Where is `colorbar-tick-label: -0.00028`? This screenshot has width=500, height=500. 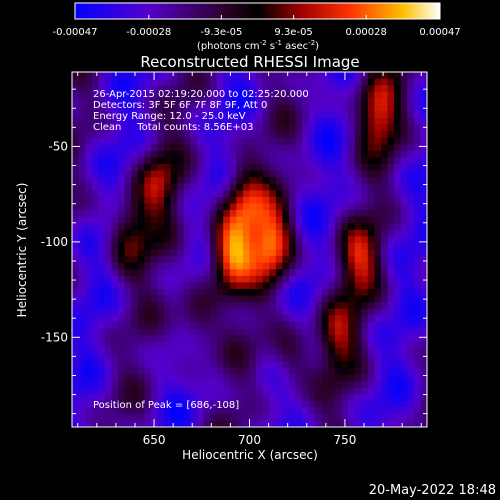 colorbar-tick-label: -0.00028 is located at coordinates (148, 32).